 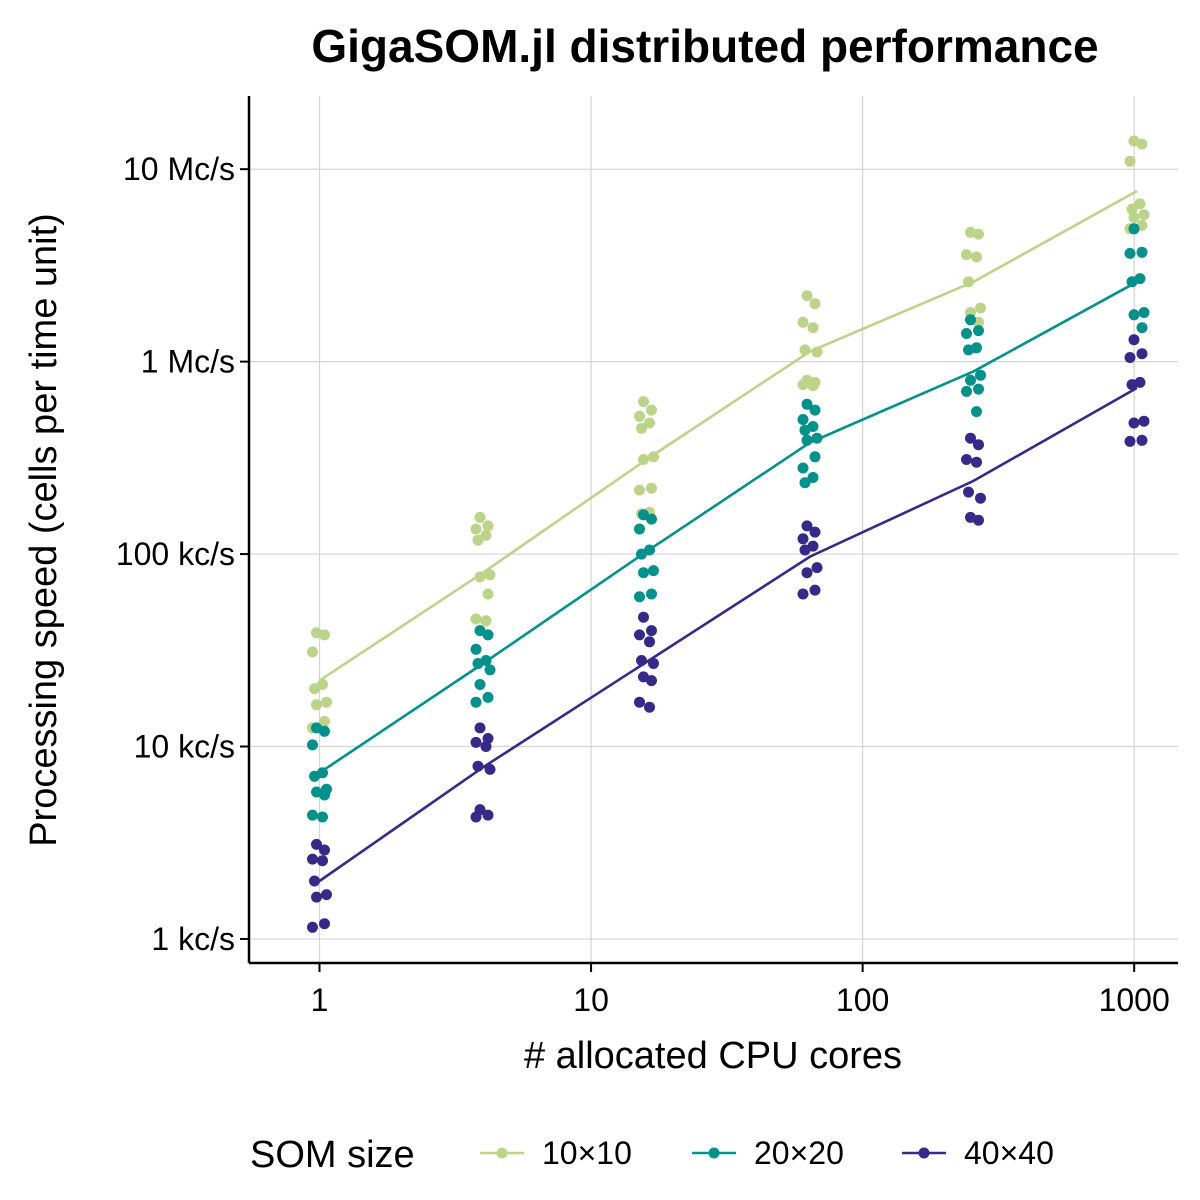 What do you see at coordinates (799, 1153) in the screenshot?
I see `legend-label: 20×20` at bounding box center [799, 1153].